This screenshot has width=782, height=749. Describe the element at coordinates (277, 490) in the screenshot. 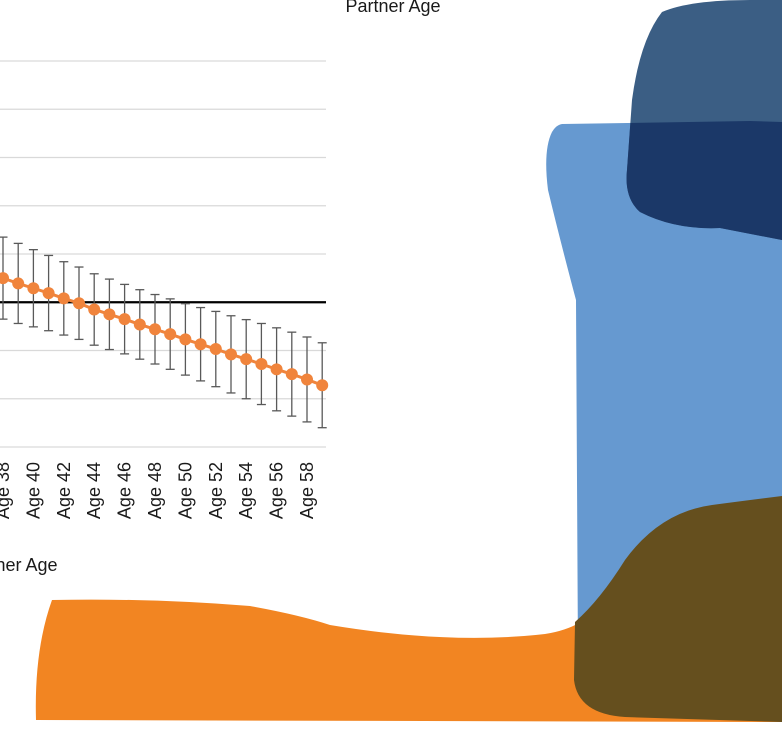

I see `x-tick-label: Age 56` at that location.